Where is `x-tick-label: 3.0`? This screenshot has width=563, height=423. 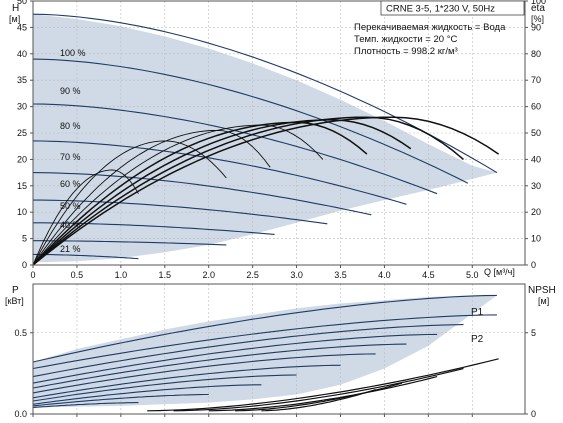
x-tick-label: 3.0 is located at coordinates (296, 275).